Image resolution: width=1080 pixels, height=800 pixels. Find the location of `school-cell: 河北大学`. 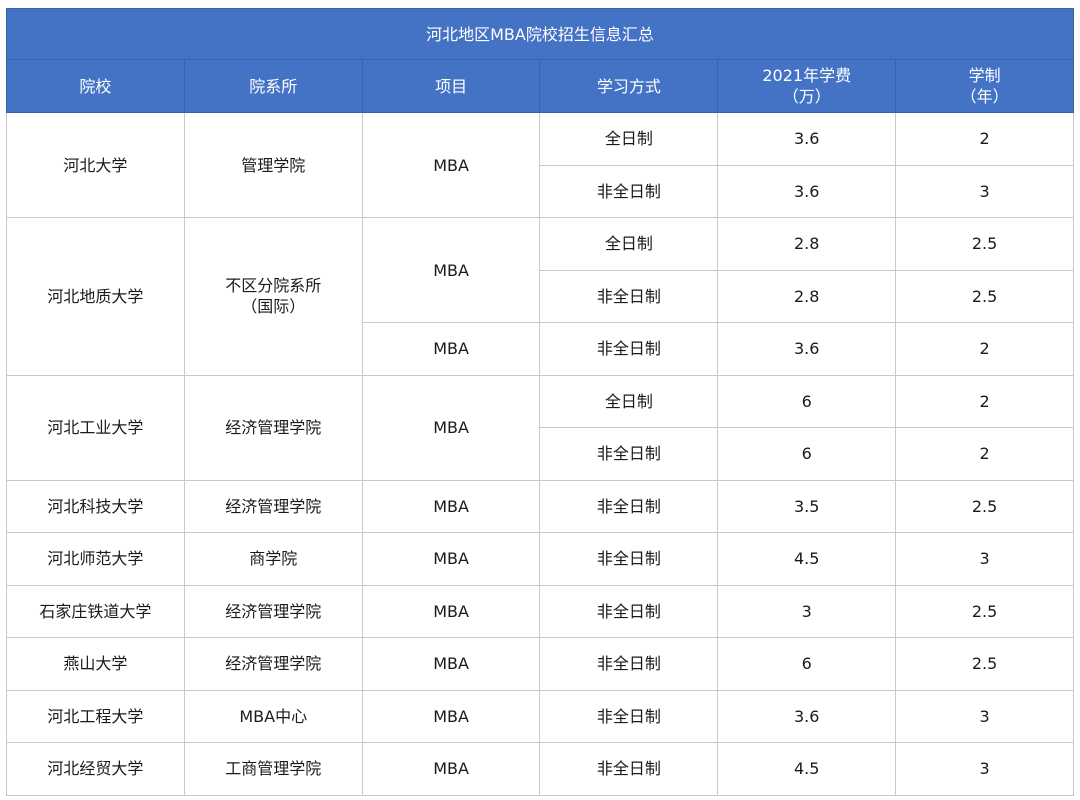

school-cell: 河北大学 is located at coordinates (95, 165).